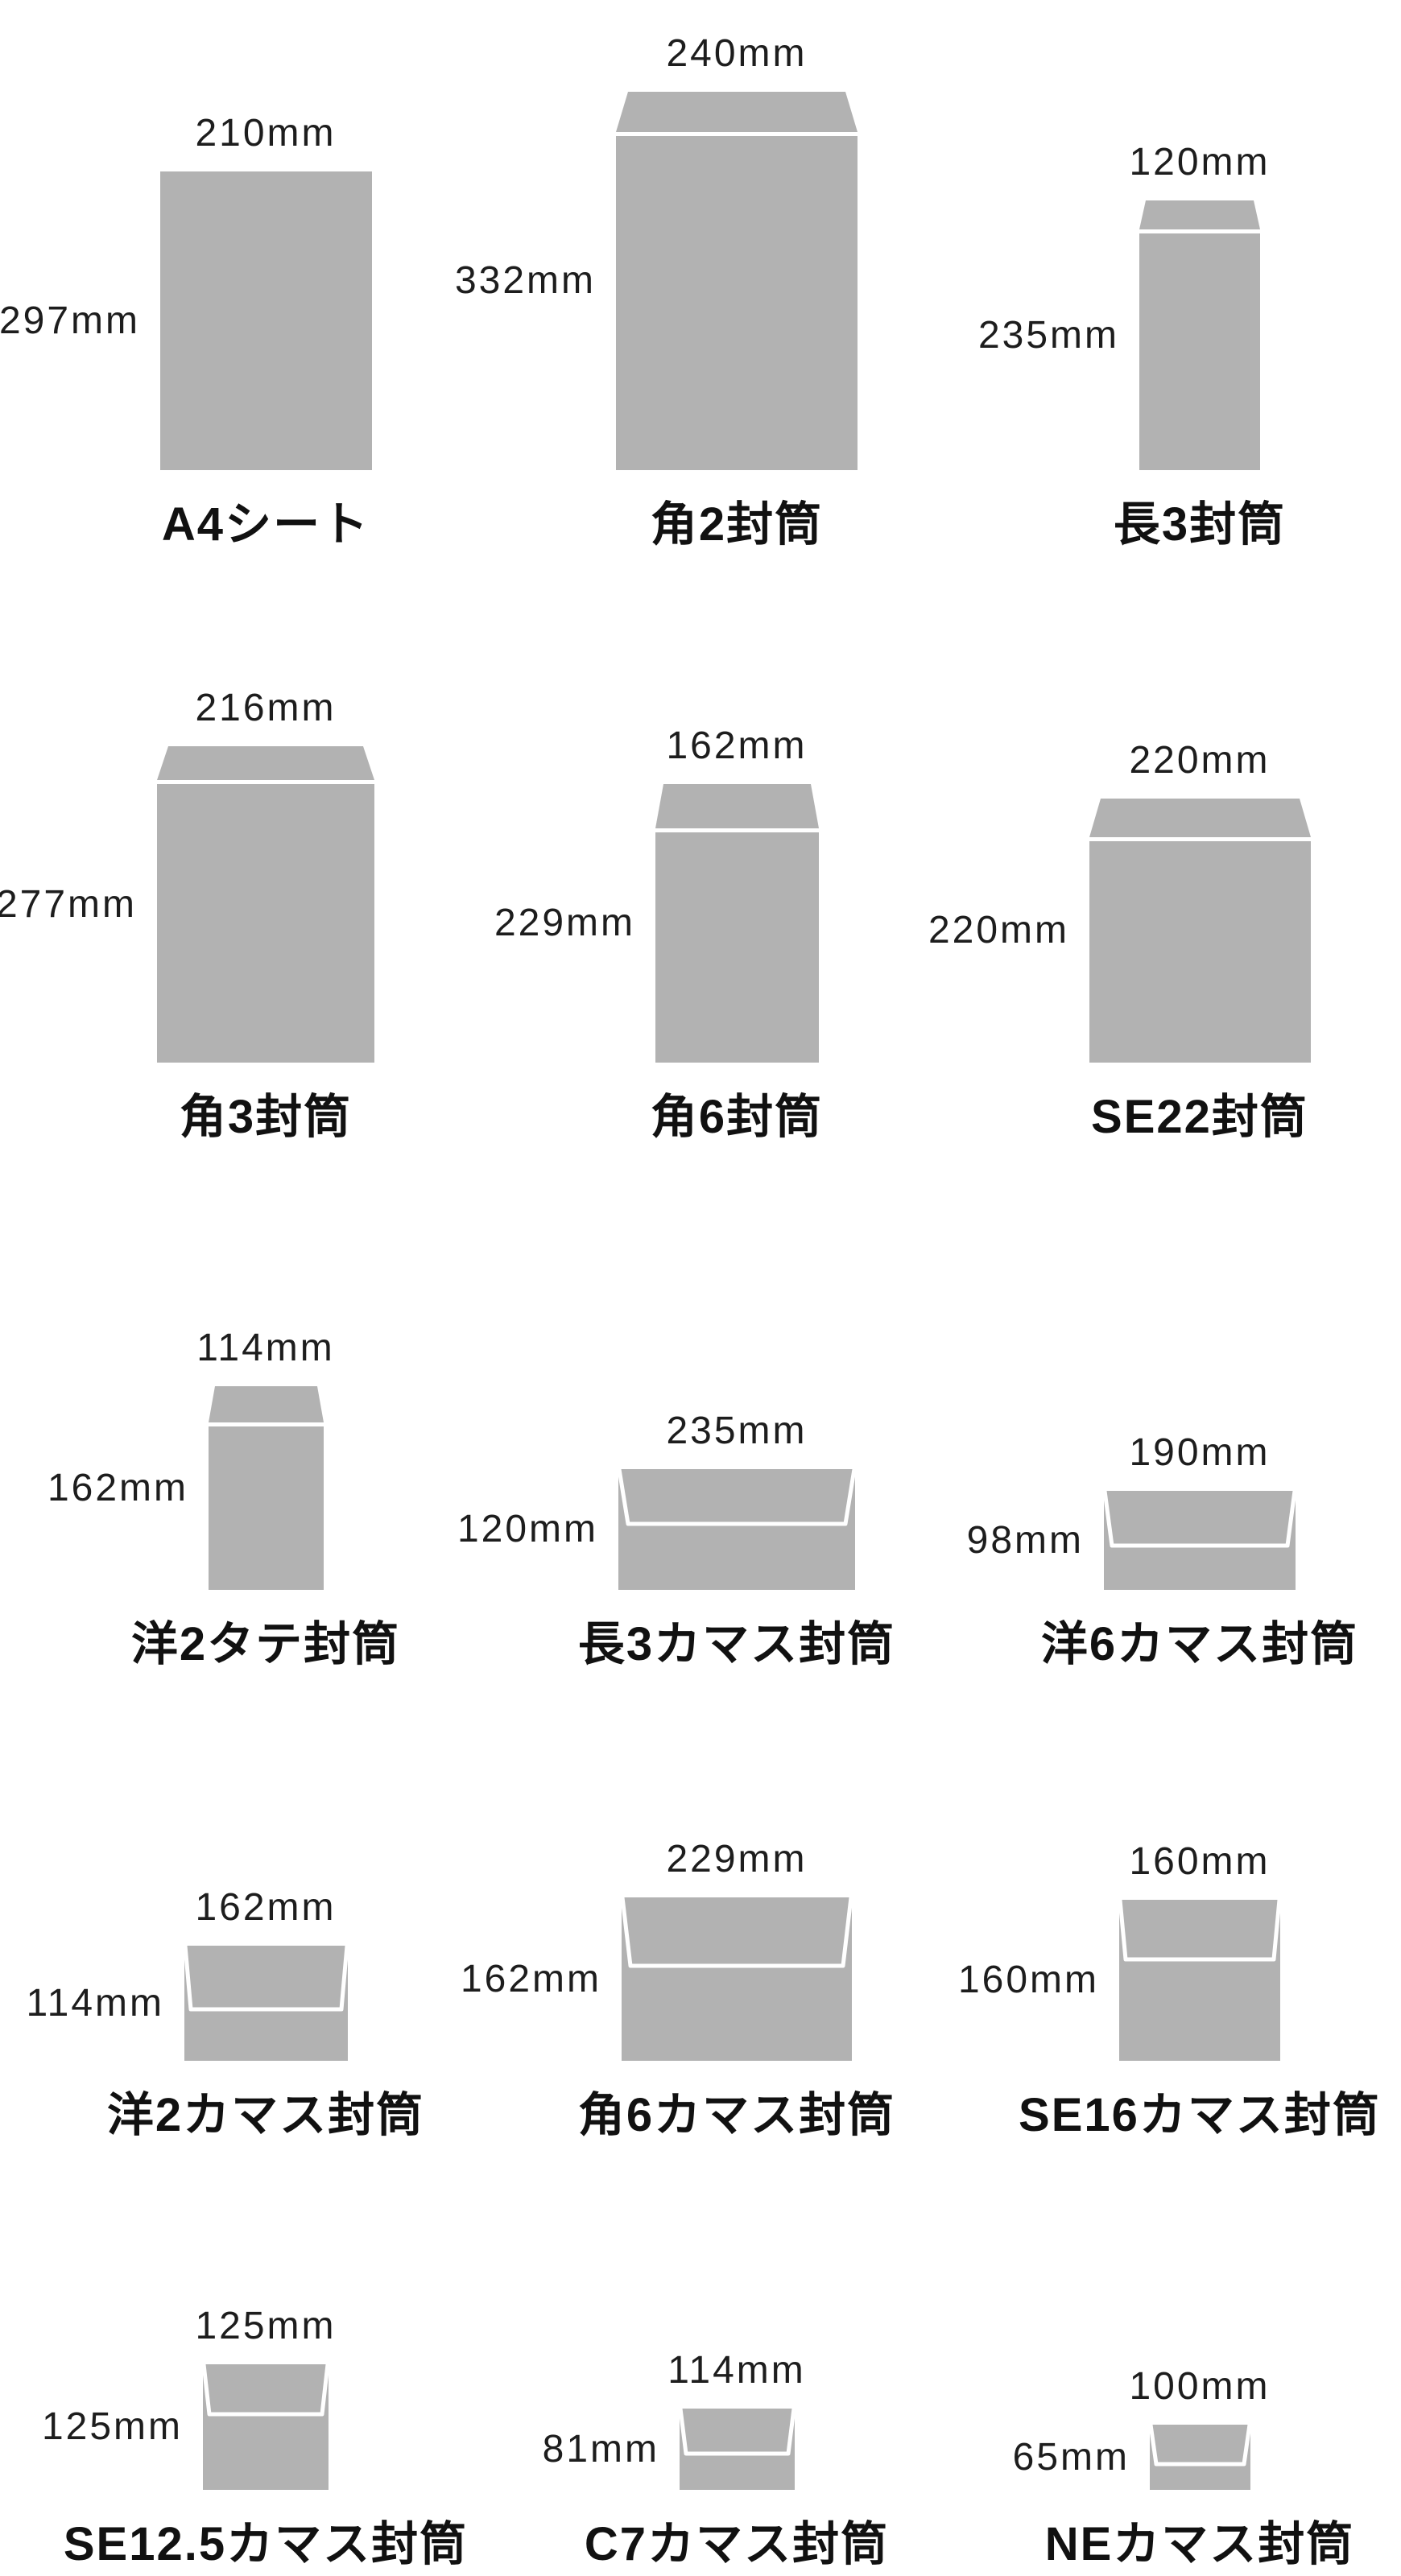 The height and width of the screenshot is (2576, 1401). I want to click on envelope-name-label: 洋2カマス封筒, so click(265, 2115).